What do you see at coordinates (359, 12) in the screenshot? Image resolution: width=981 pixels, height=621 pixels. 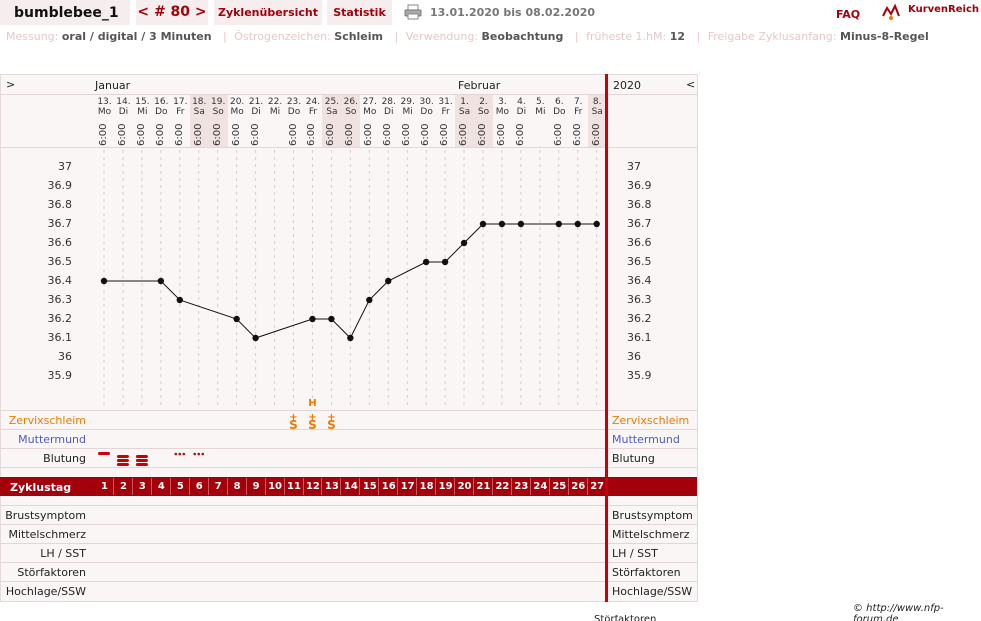 I see `tab-statistics: Statistik` at bounding box center [359, 12].